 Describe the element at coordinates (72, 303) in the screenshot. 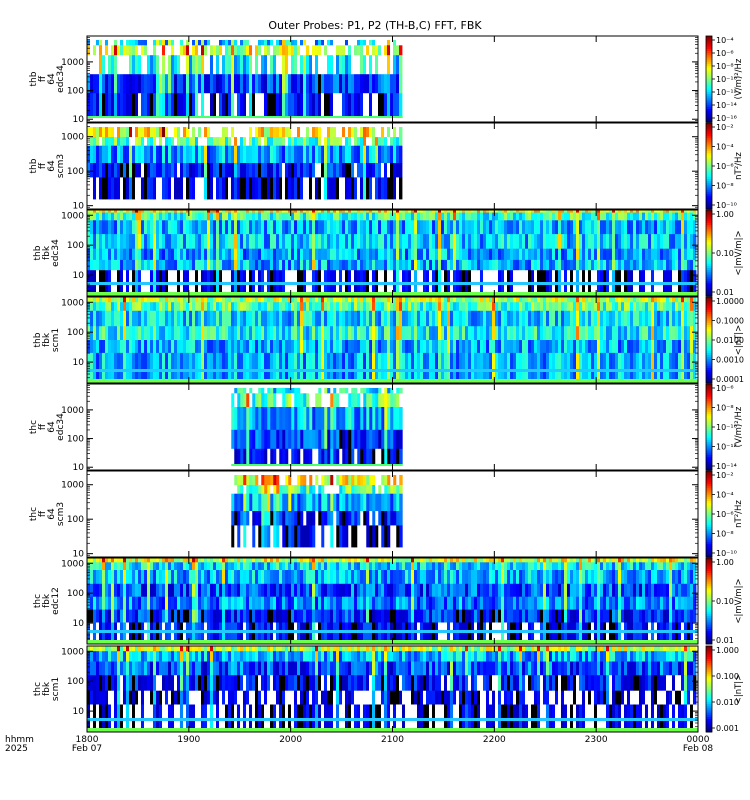

I see `panel-4-ytick-2: 1000` at that location.